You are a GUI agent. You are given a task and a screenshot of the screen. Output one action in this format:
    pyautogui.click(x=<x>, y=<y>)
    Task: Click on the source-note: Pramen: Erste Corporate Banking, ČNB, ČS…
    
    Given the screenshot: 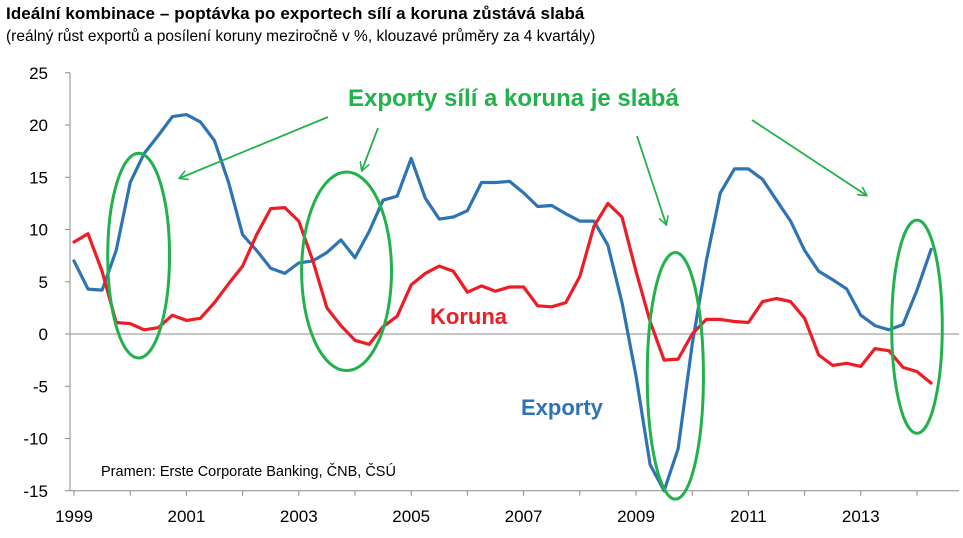 What is the action you would take?
    pyautogui.click(x=248, y=471)
    